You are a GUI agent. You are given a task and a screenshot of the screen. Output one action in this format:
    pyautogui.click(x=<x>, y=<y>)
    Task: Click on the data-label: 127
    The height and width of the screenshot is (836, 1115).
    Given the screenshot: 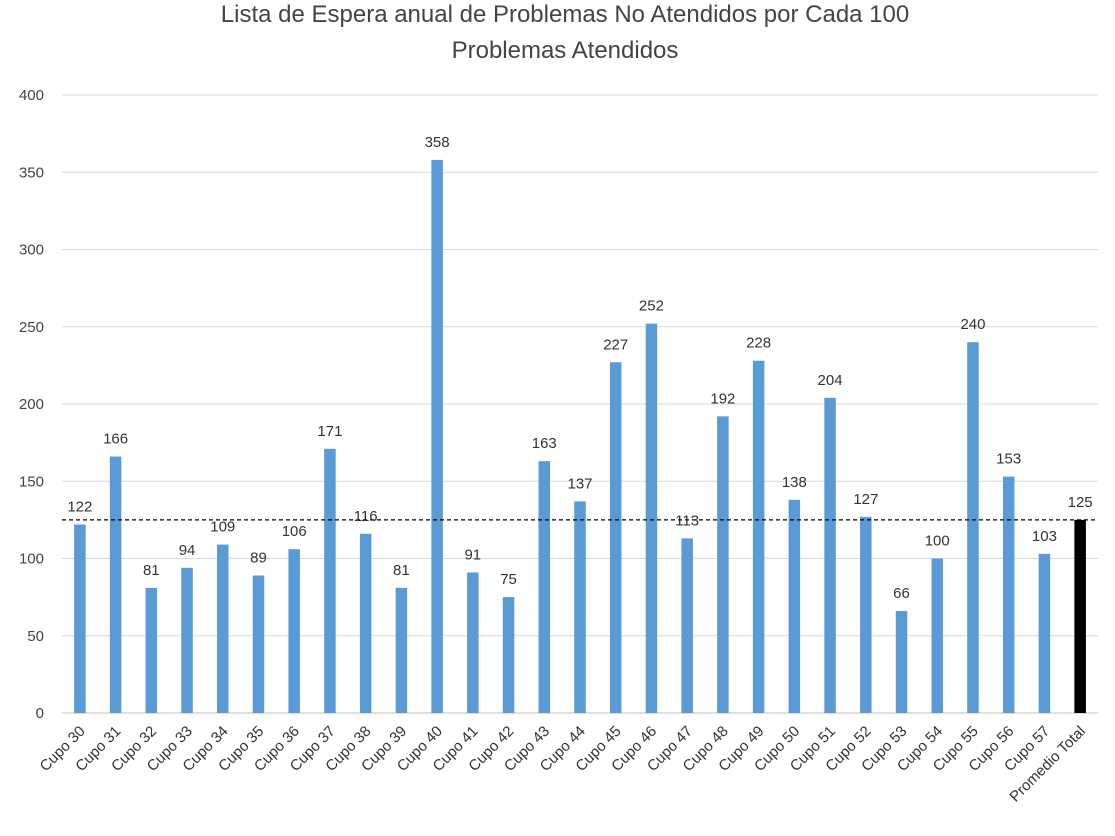 What is the action you would take?
    pyautogui.click(x=865, y=499)
    